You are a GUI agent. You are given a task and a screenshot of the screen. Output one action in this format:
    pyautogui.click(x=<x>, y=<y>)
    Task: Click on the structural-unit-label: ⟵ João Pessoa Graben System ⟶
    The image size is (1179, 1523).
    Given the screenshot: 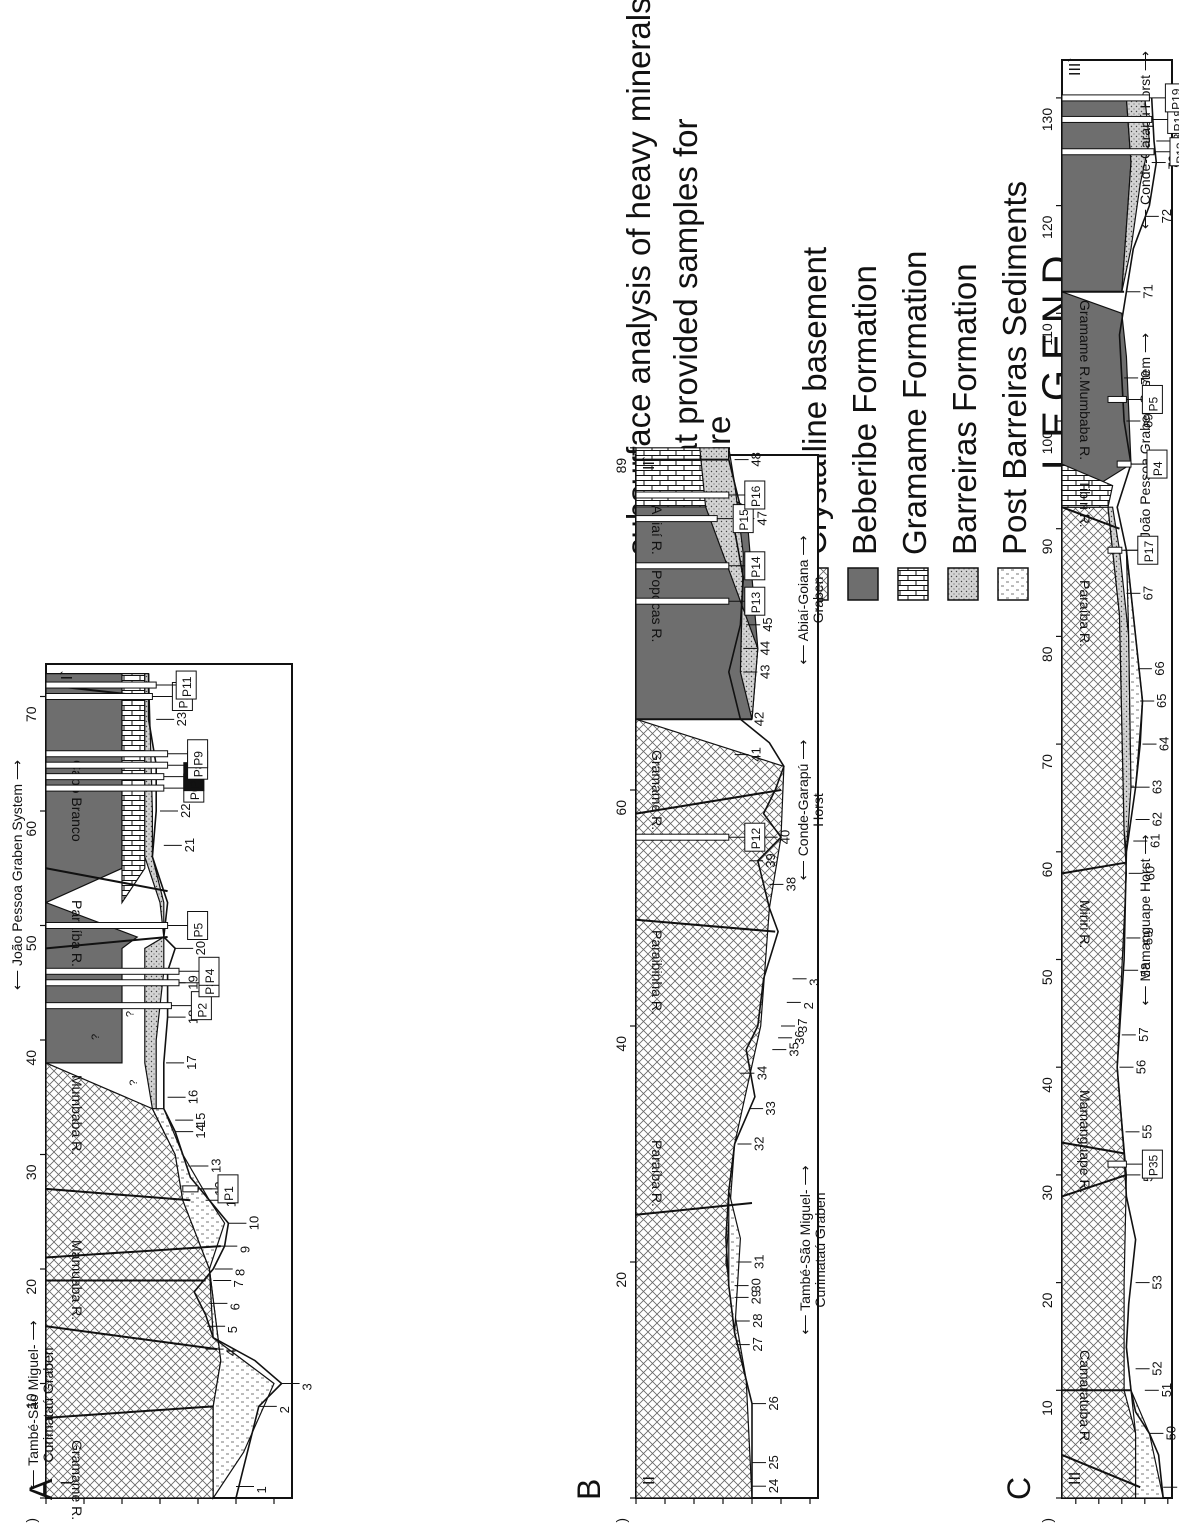 What is the action you would take?
    pyautogui.click(x=1145, y=448)
    